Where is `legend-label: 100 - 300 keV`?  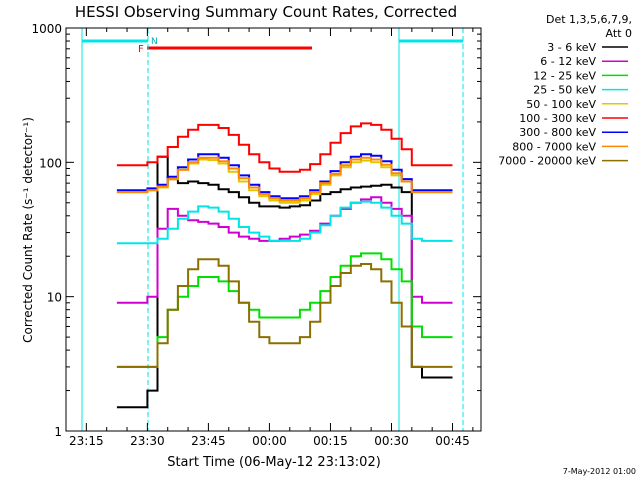 legend-label: 100 - 300 keV is located at coordinates (557, 118).